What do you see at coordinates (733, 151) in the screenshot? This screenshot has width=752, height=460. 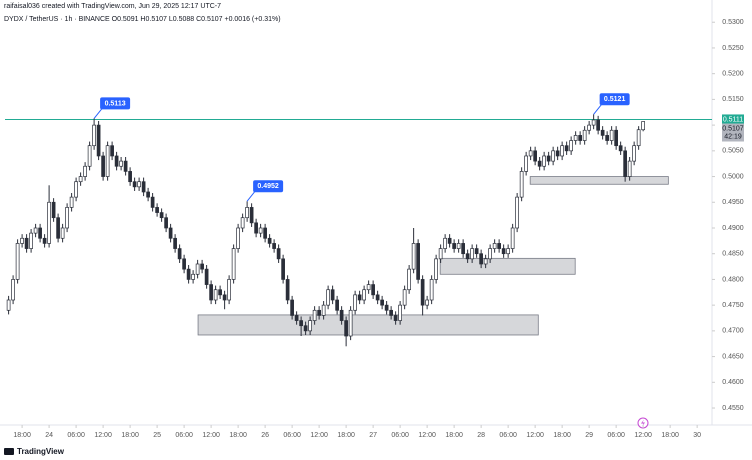 I see `y-tick-label: 0.5050` at bounding box center [733, 151].